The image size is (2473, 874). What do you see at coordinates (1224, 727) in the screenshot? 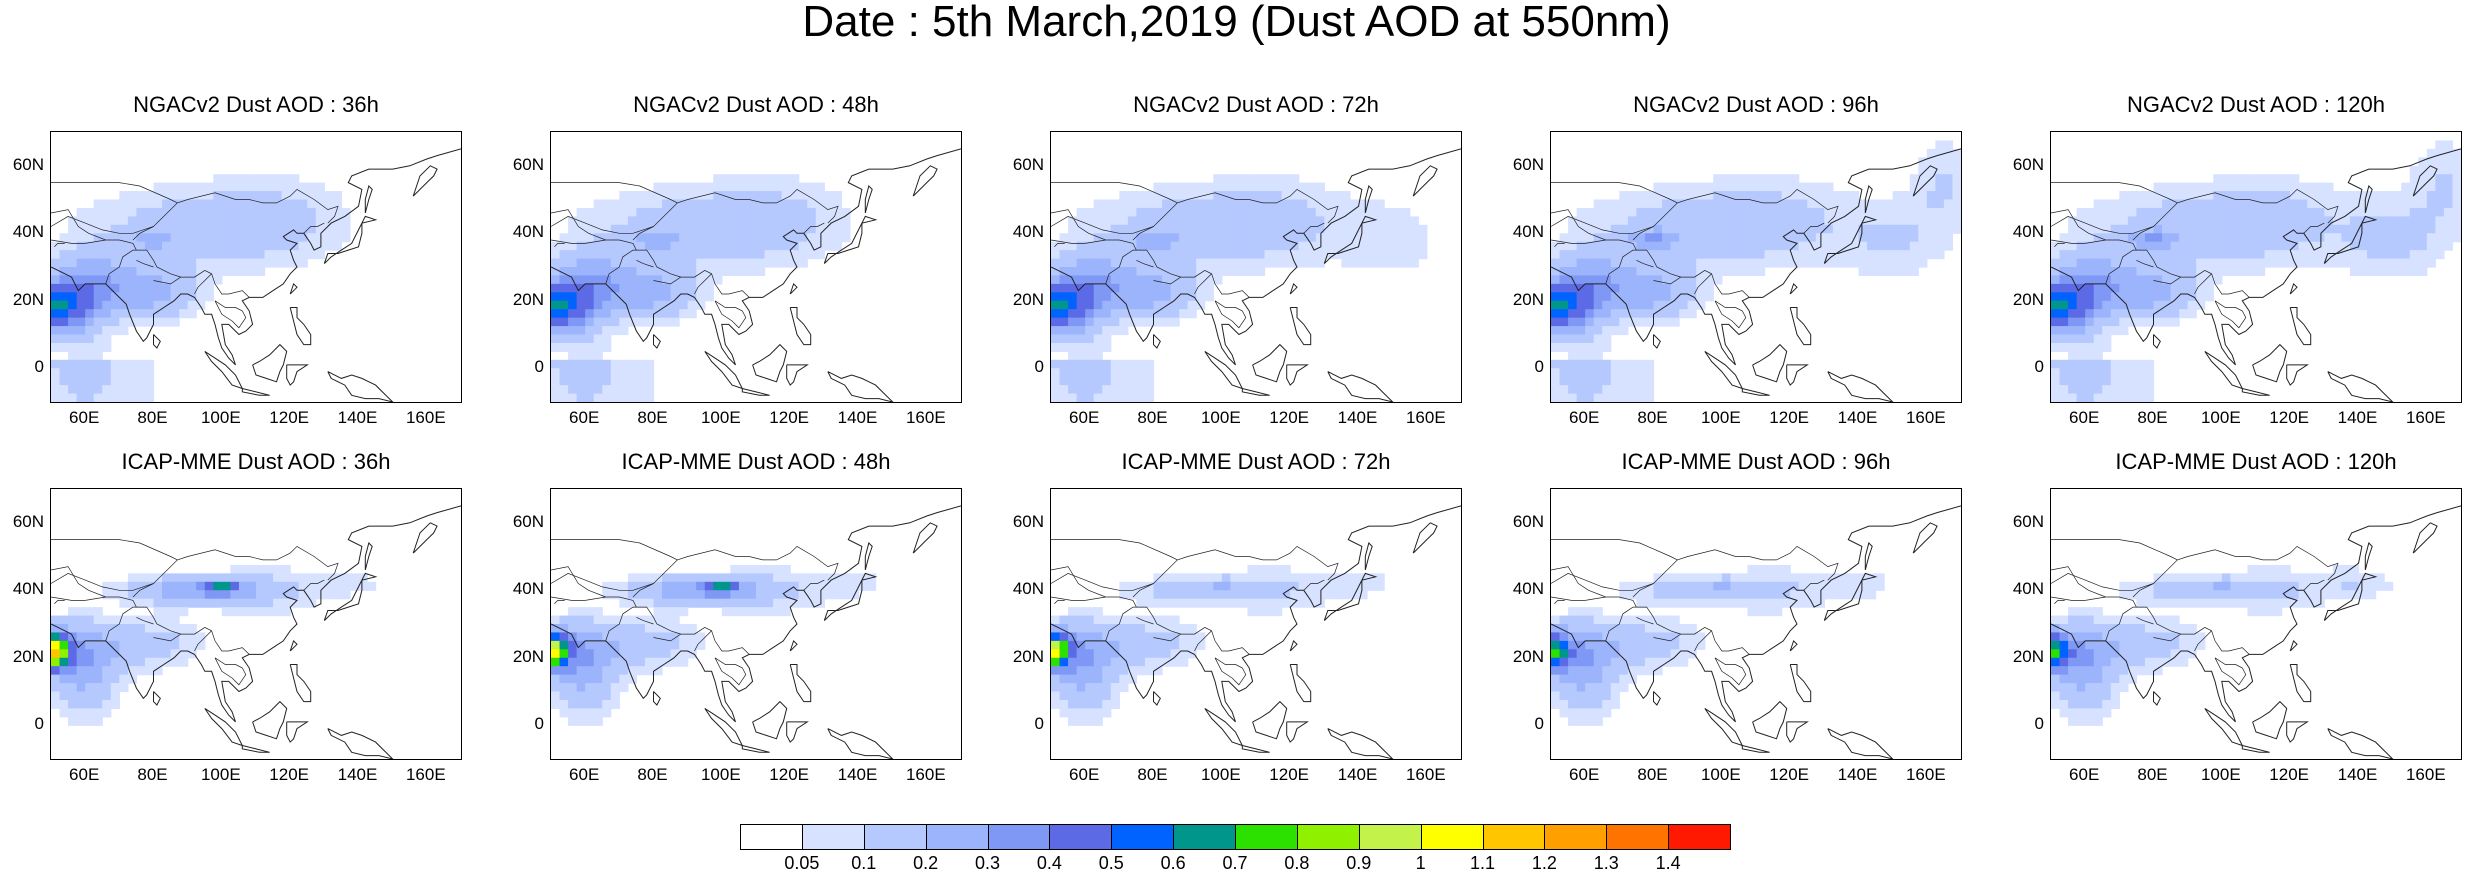
I see `coastline` at bounding box center [1224, 727].